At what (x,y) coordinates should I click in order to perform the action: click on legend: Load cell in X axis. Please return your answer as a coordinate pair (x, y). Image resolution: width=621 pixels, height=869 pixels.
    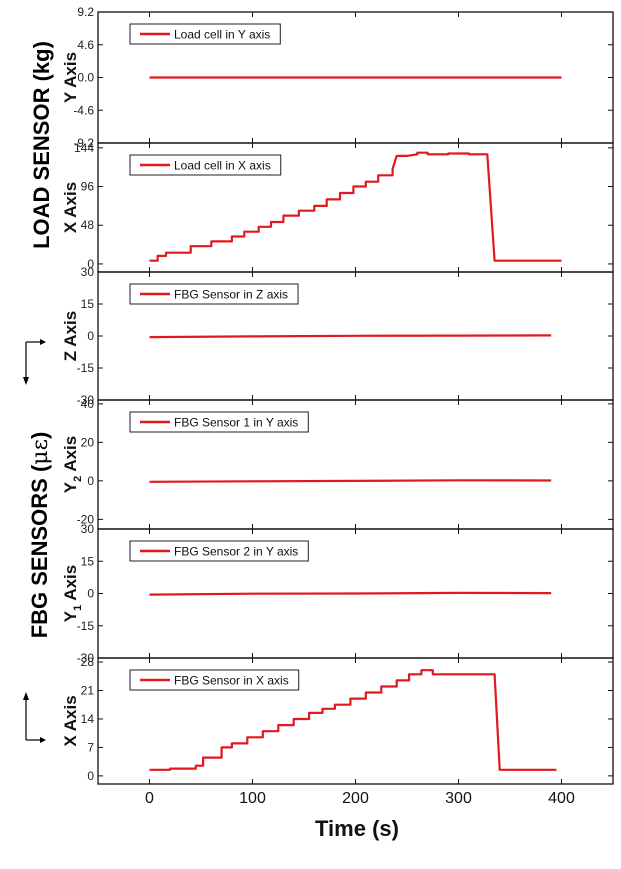
    Looking at the image, I should click on (205, 165).